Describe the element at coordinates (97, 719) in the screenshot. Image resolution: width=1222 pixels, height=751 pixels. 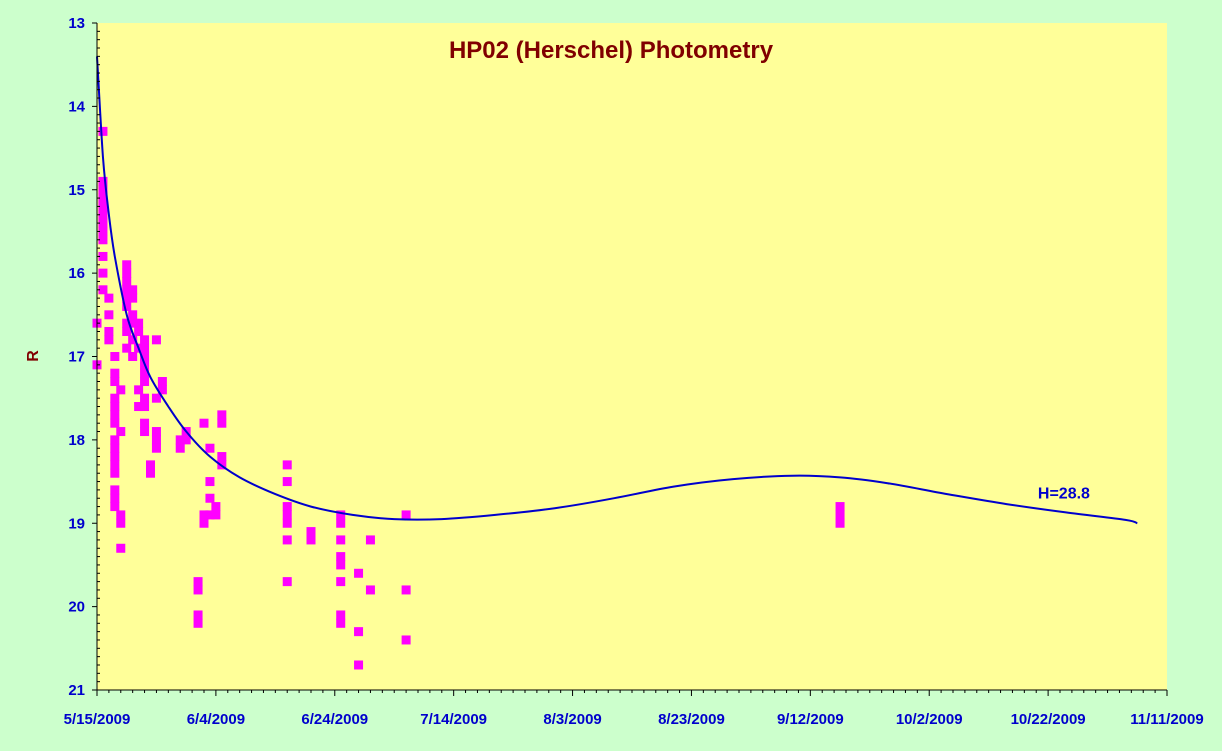
I see `x-tick-label: 5/15/2009` at that location.